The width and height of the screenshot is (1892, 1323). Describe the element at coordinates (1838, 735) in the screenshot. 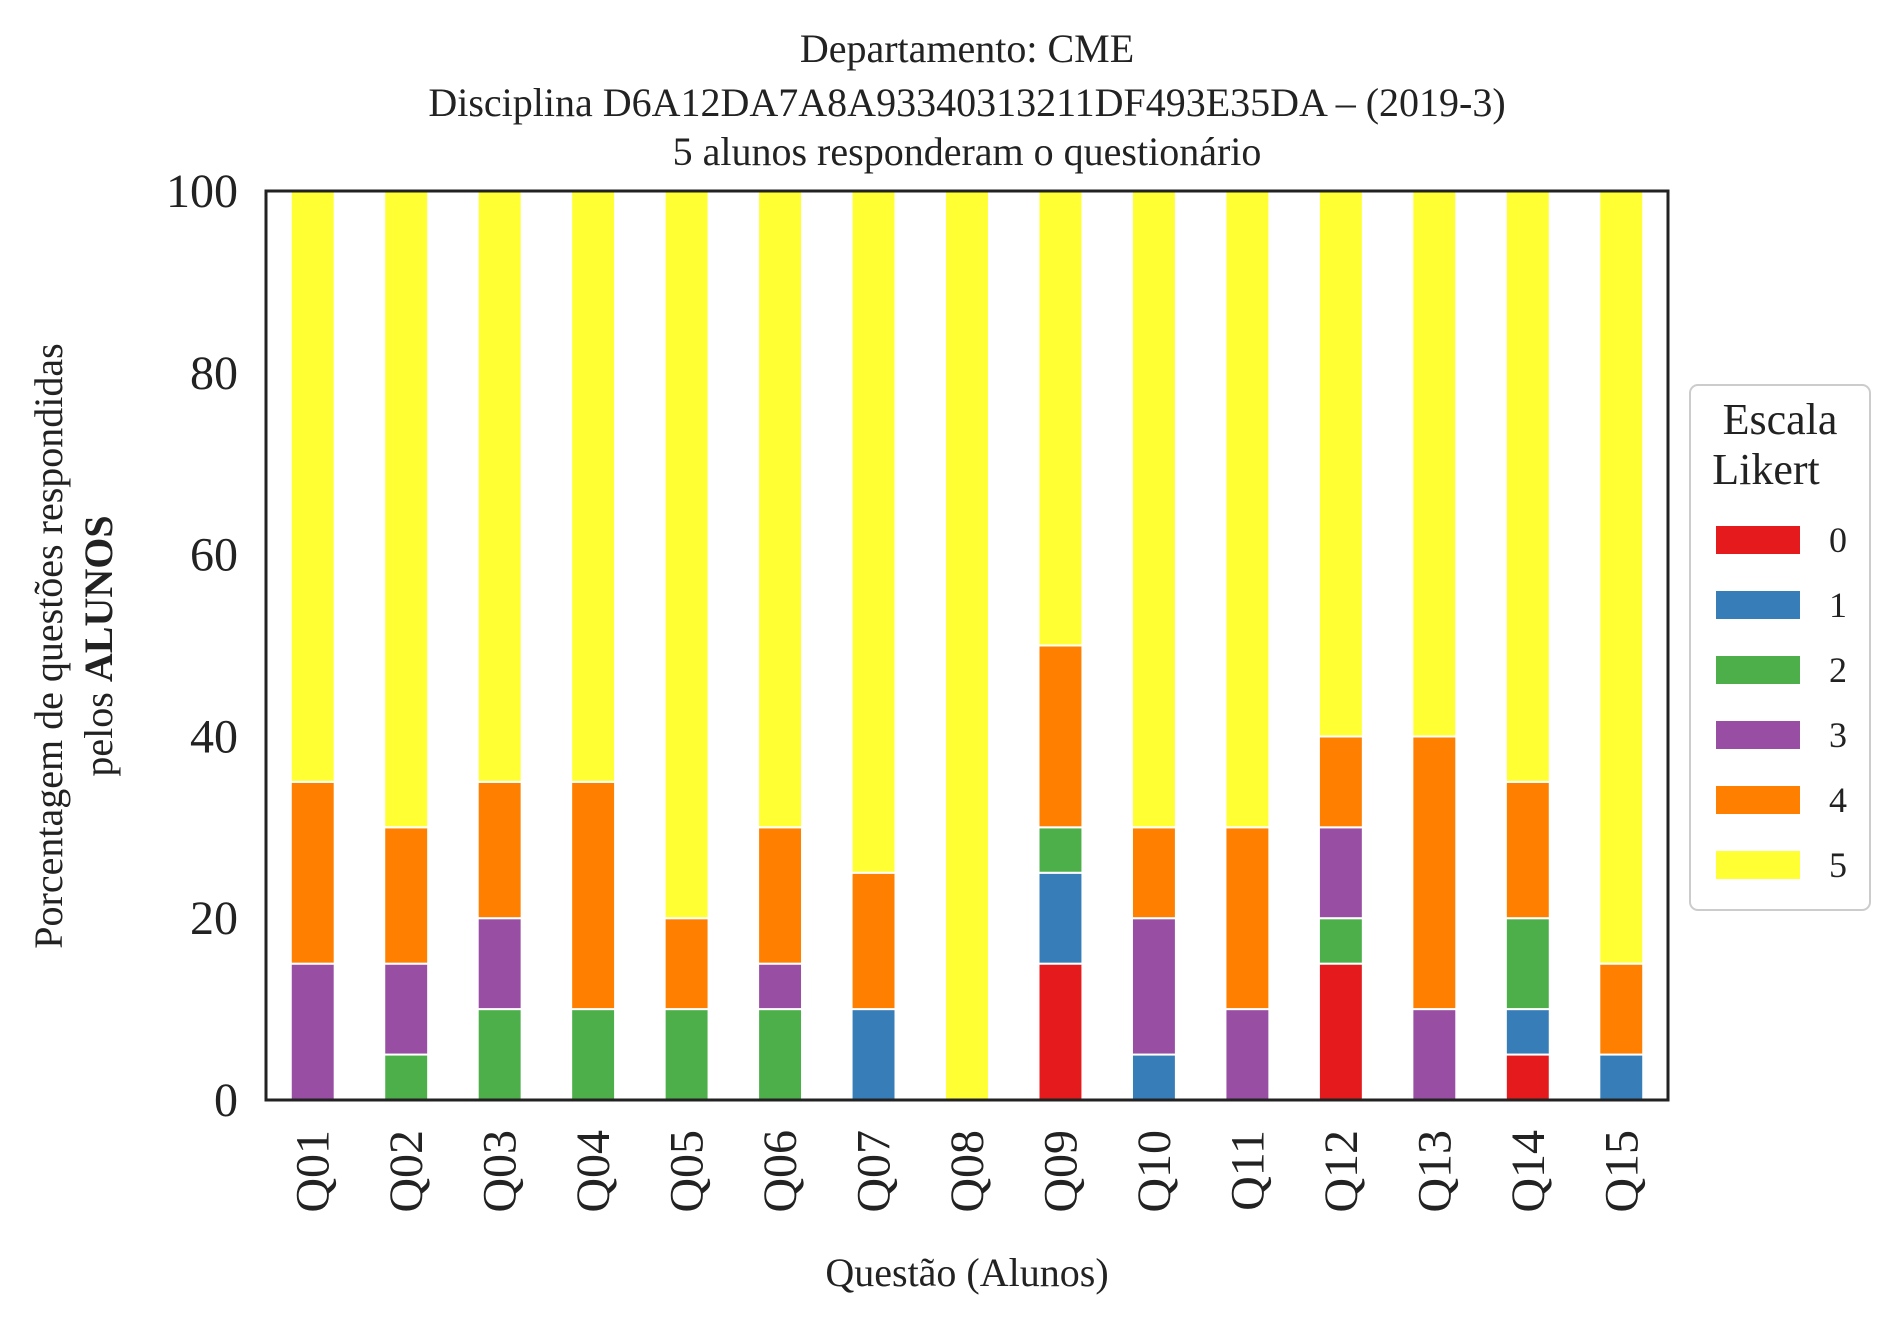

I see `legend-label-3: 3` at that location.